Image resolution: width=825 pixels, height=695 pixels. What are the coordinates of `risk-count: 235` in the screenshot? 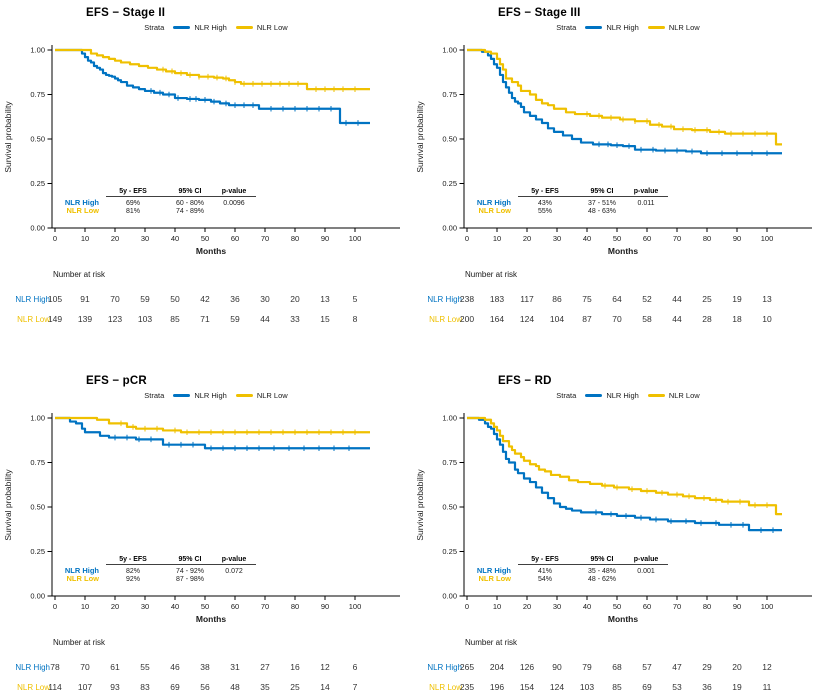 It's located at (467, 687).